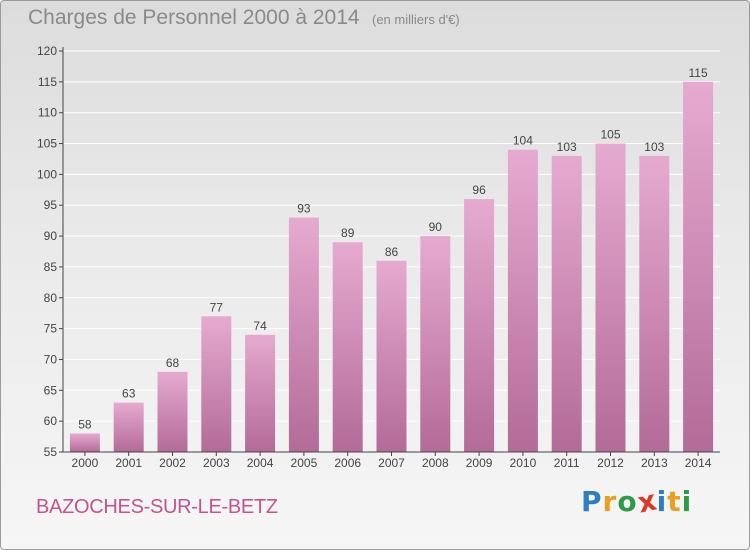  I want to click on bar-value-label: 86, so click(392, 252).